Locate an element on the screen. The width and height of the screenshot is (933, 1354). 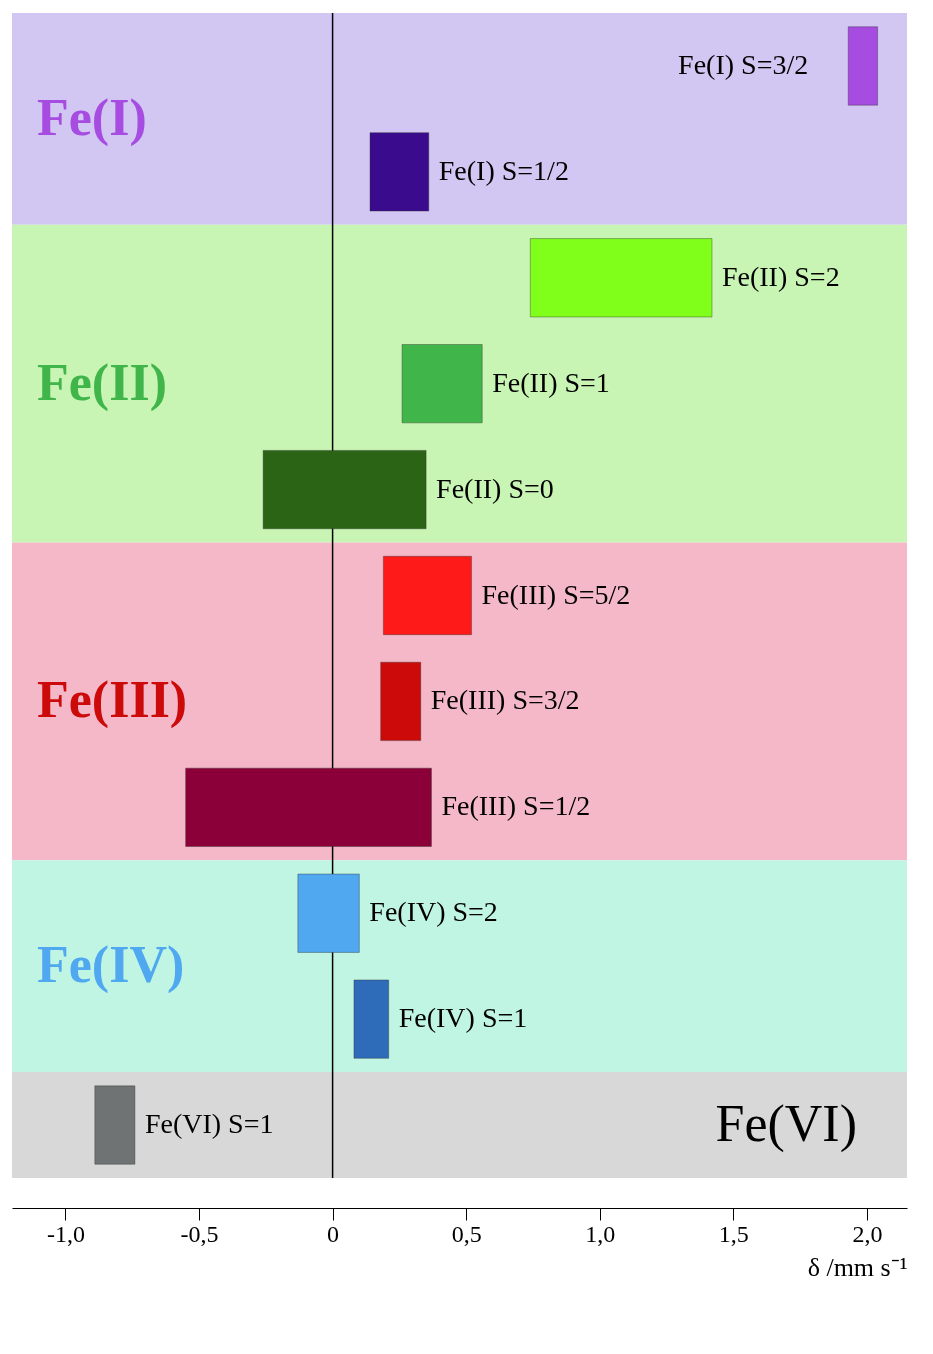
x-axis-title: δ /mm s⁻¹ is located at coordinates (857, 1267).